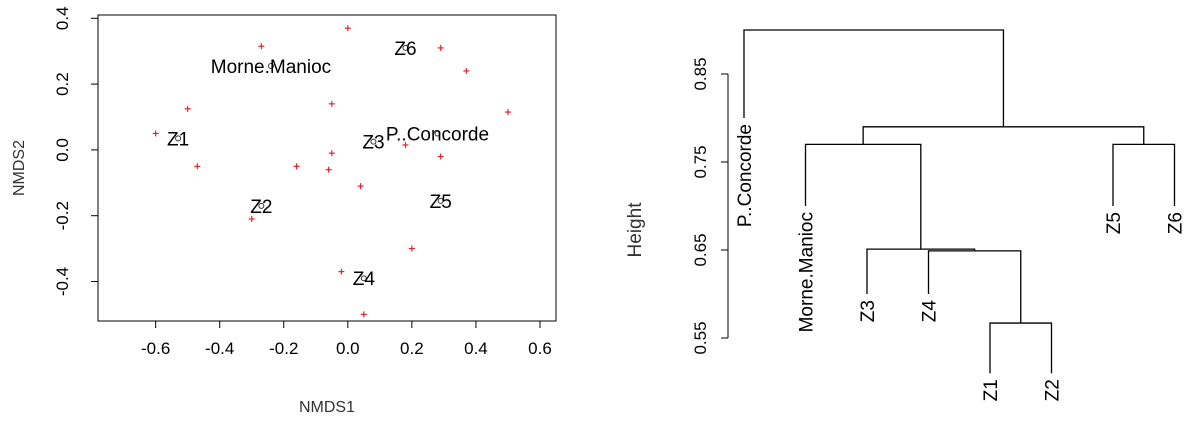 The image size is (1184, 426). Describe the element at coordinates (700, 73) in the screenshot. I see `dendrogram-y-tick-label: 0.85` at that location.